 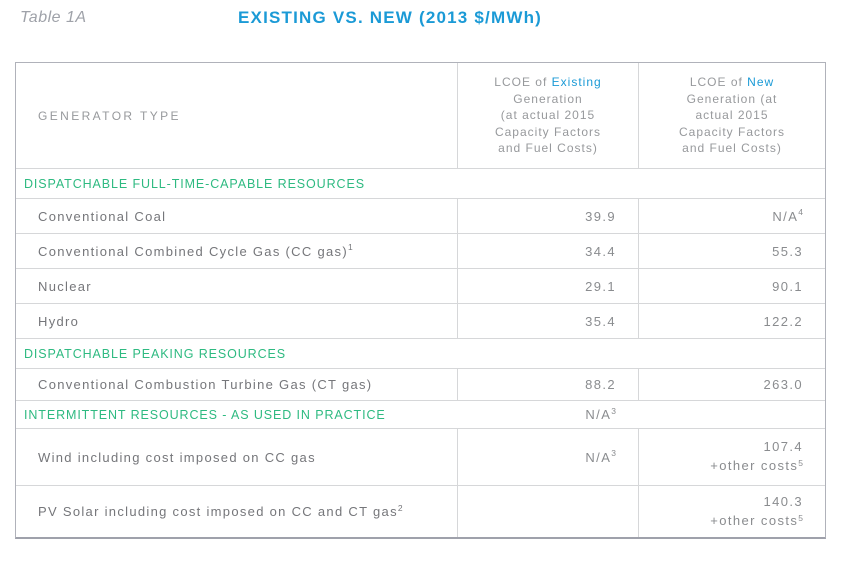 What do you see at coordinates (731, 216) in the screenshot?
I see `cell-new-value: N/A 4` at bounding box center [731, 216].